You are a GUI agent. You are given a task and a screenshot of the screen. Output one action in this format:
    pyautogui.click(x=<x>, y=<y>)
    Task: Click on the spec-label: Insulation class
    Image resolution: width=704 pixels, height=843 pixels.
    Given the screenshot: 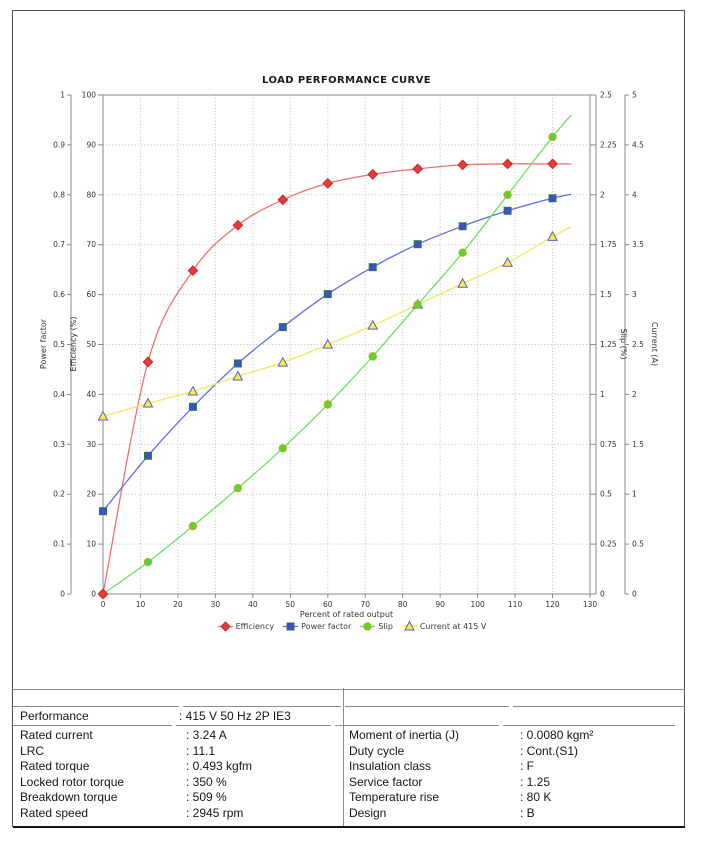 What is the action you would take?
    pyautogui.click(x=390, y=766)
    